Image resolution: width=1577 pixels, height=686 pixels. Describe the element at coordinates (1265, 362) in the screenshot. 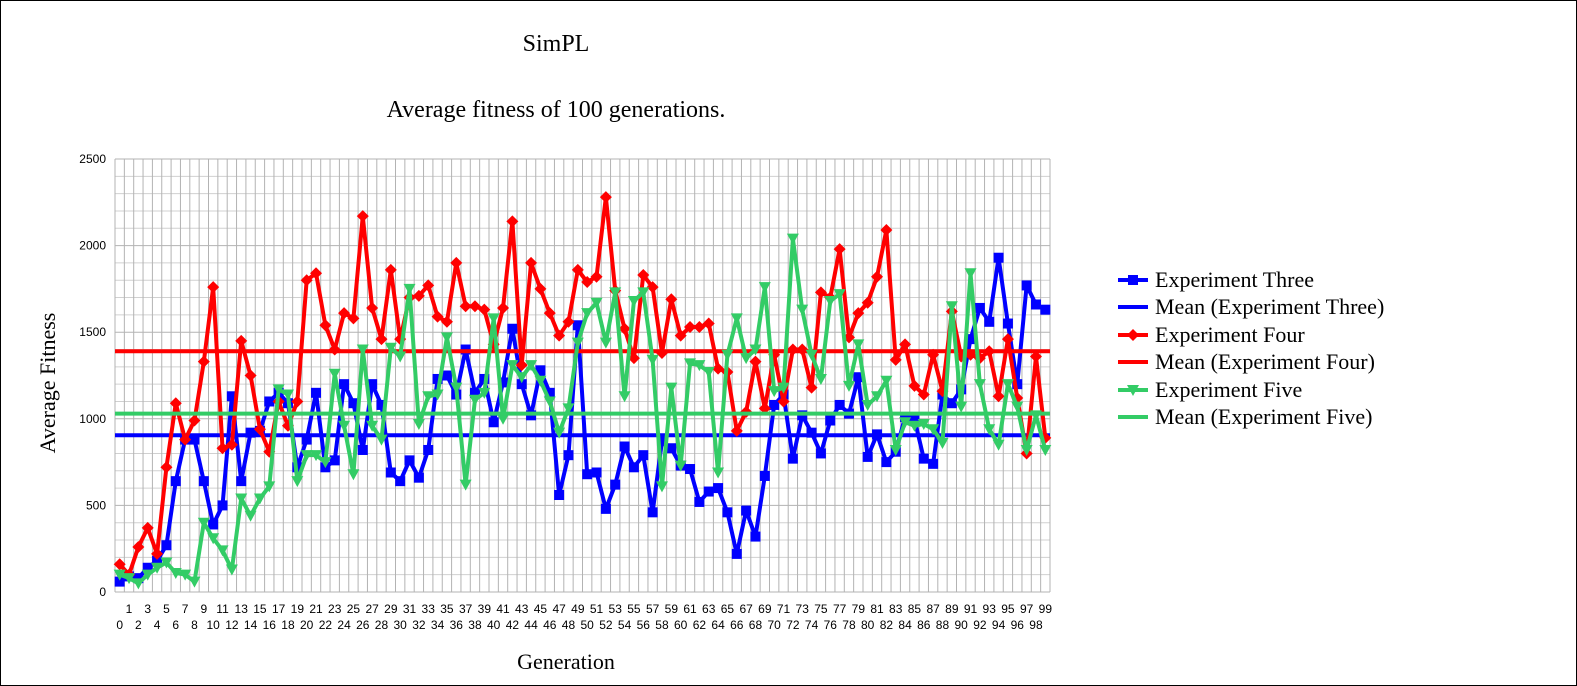

I see `legend-label: Mean (Experiment Four)` at that location.